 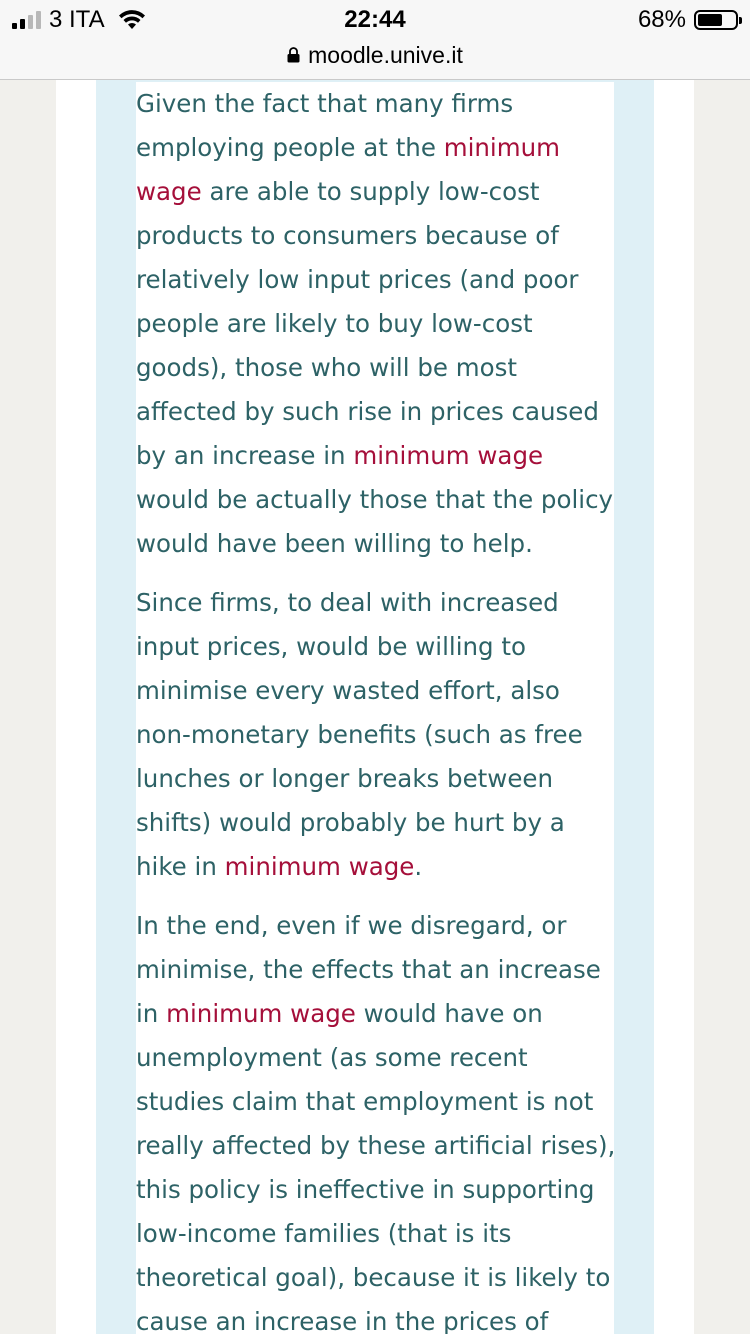 What do you see at coordinates (418, 866) in the screenshot?
I see `text-run: .` at bounding box center [418, 866].